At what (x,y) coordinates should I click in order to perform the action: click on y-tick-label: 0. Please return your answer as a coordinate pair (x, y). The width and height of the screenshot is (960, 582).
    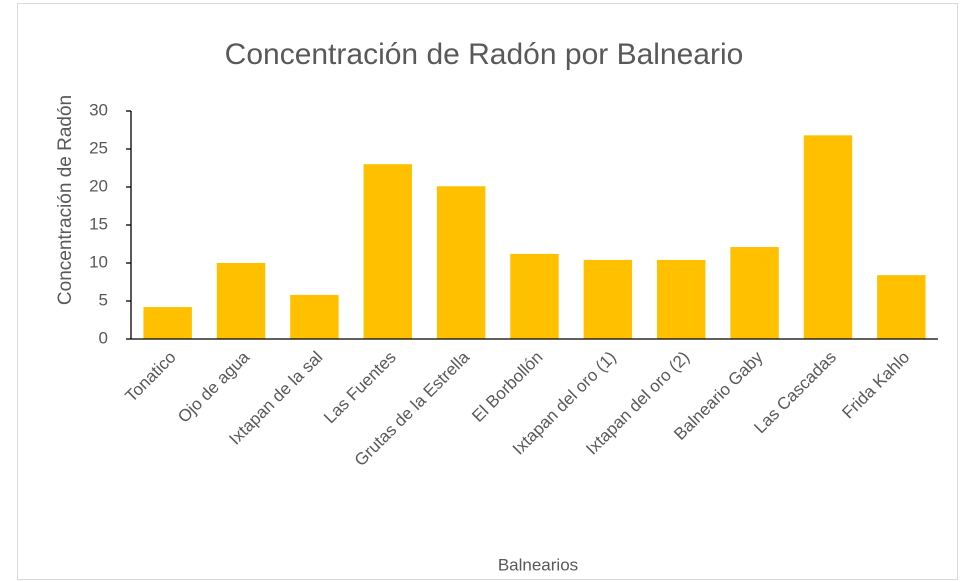
    Looking at the image, I should click on (103, 337).